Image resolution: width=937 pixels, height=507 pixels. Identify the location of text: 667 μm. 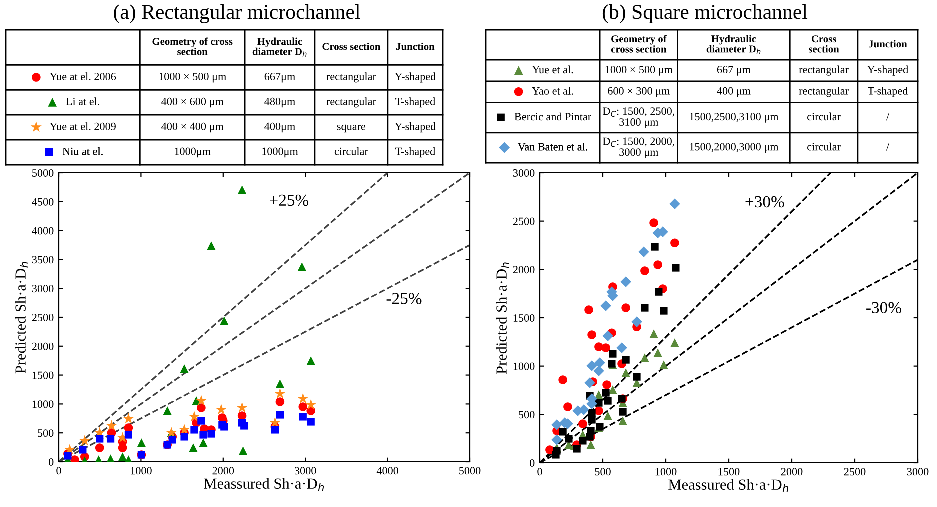
(734, 71).